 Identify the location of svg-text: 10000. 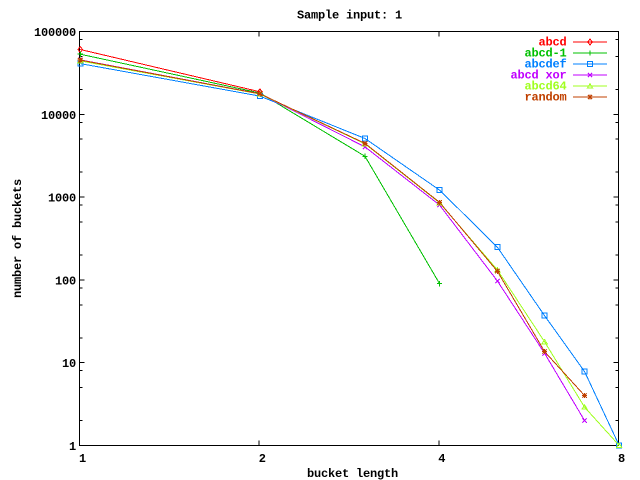
(58, 116).